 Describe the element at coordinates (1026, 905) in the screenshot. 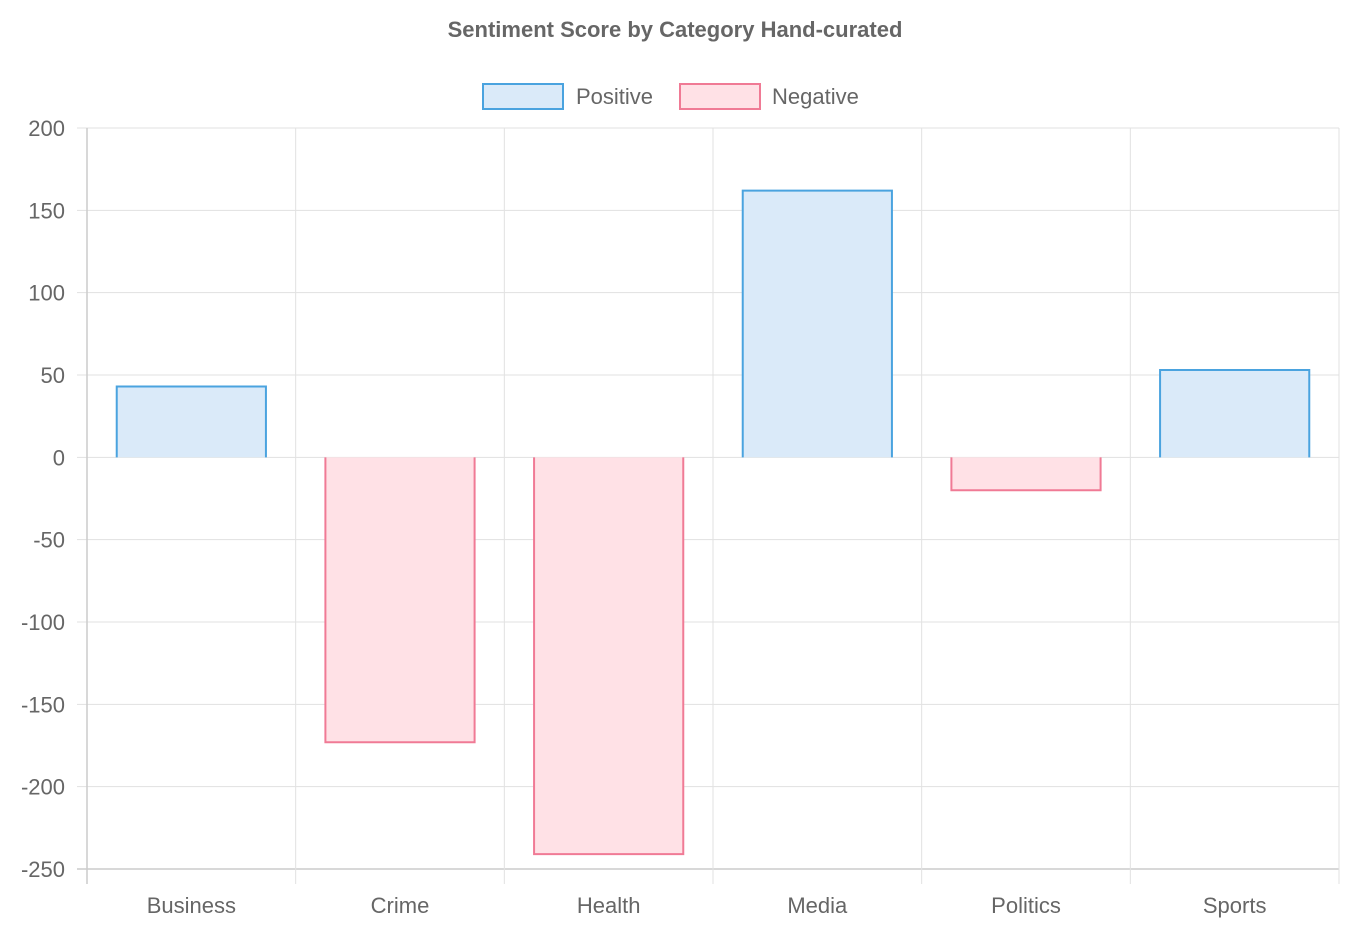

I see `x-tick-label: Politics` at that location.